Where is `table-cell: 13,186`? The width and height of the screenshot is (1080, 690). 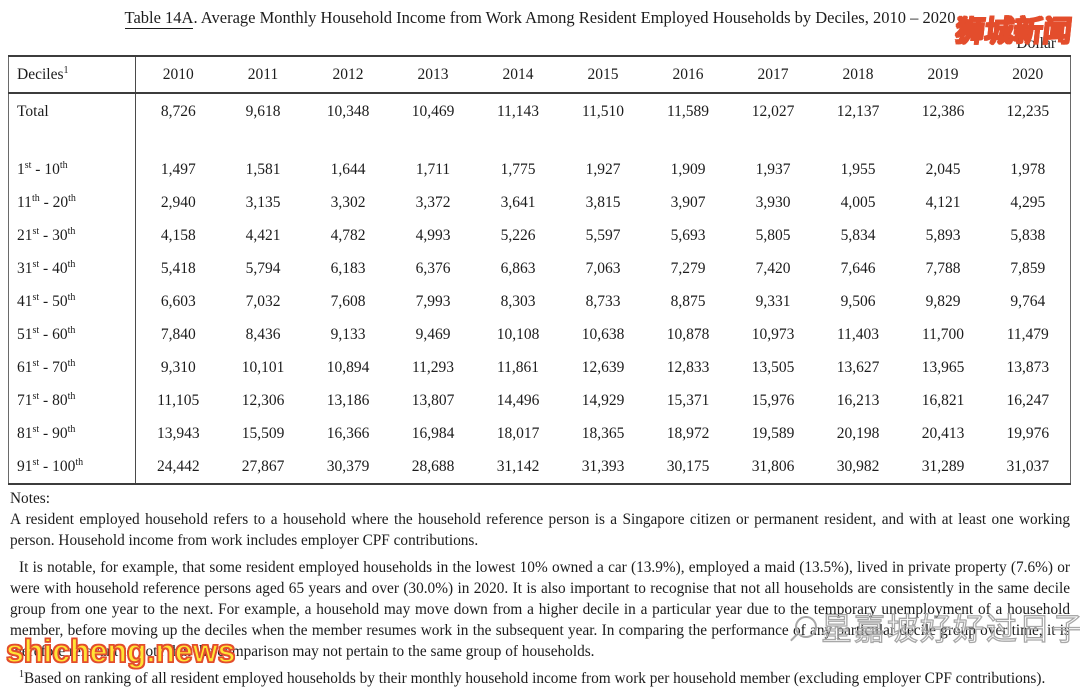
table-cell: 13,186 is located at coordinates (348, 400).